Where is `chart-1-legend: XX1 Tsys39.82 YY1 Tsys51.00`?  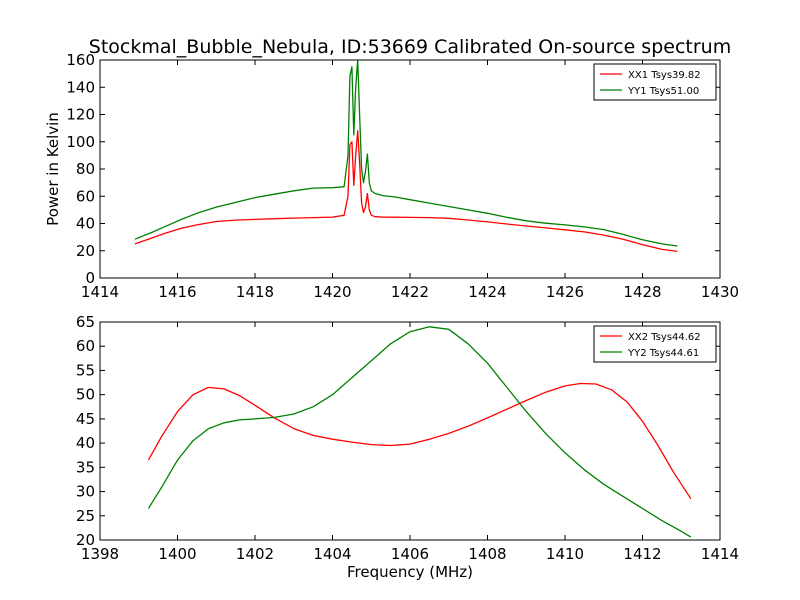
chart-1-legend: XX1 Tsys39.82 YY1 Tsys51.00 is located at coordinates (655, 82).